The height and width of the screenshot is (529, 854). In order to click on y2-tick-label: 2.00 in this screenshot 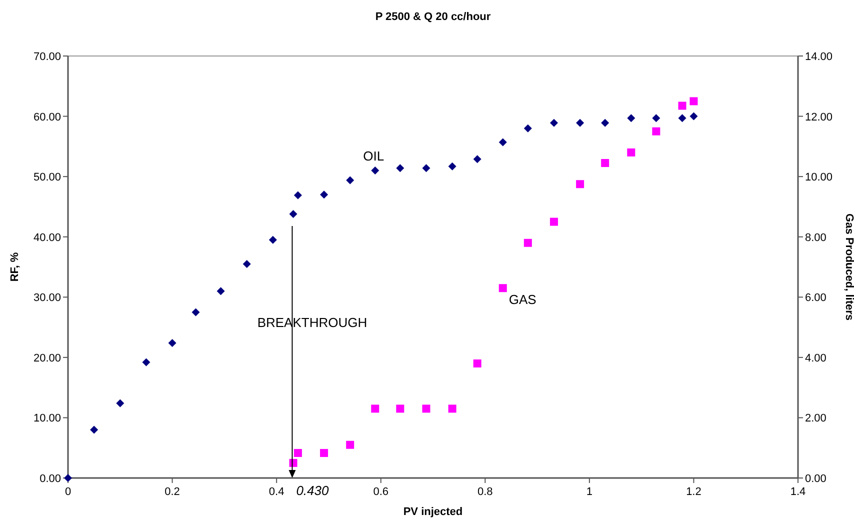, I will do `click(815, 418)`.